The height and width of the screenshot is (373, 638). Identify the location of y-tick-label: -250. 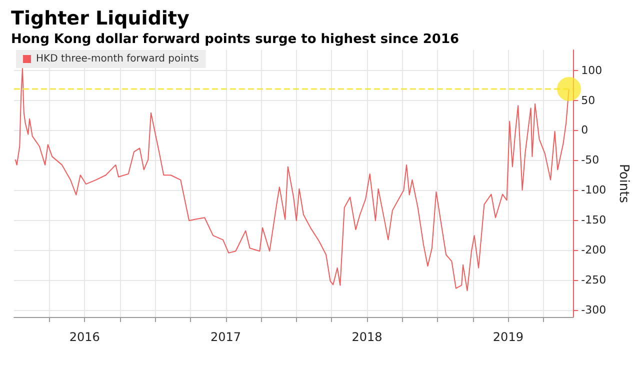
(593, 279).